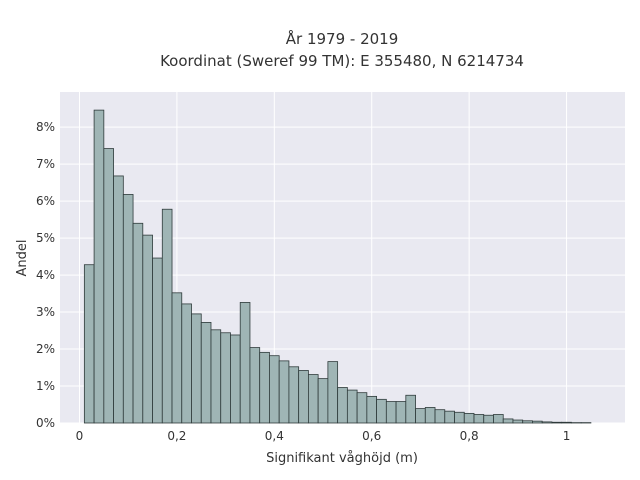 This screenshot has height=480, width=640. I want to click on y-tick-label: 2%, so click(45, 349).